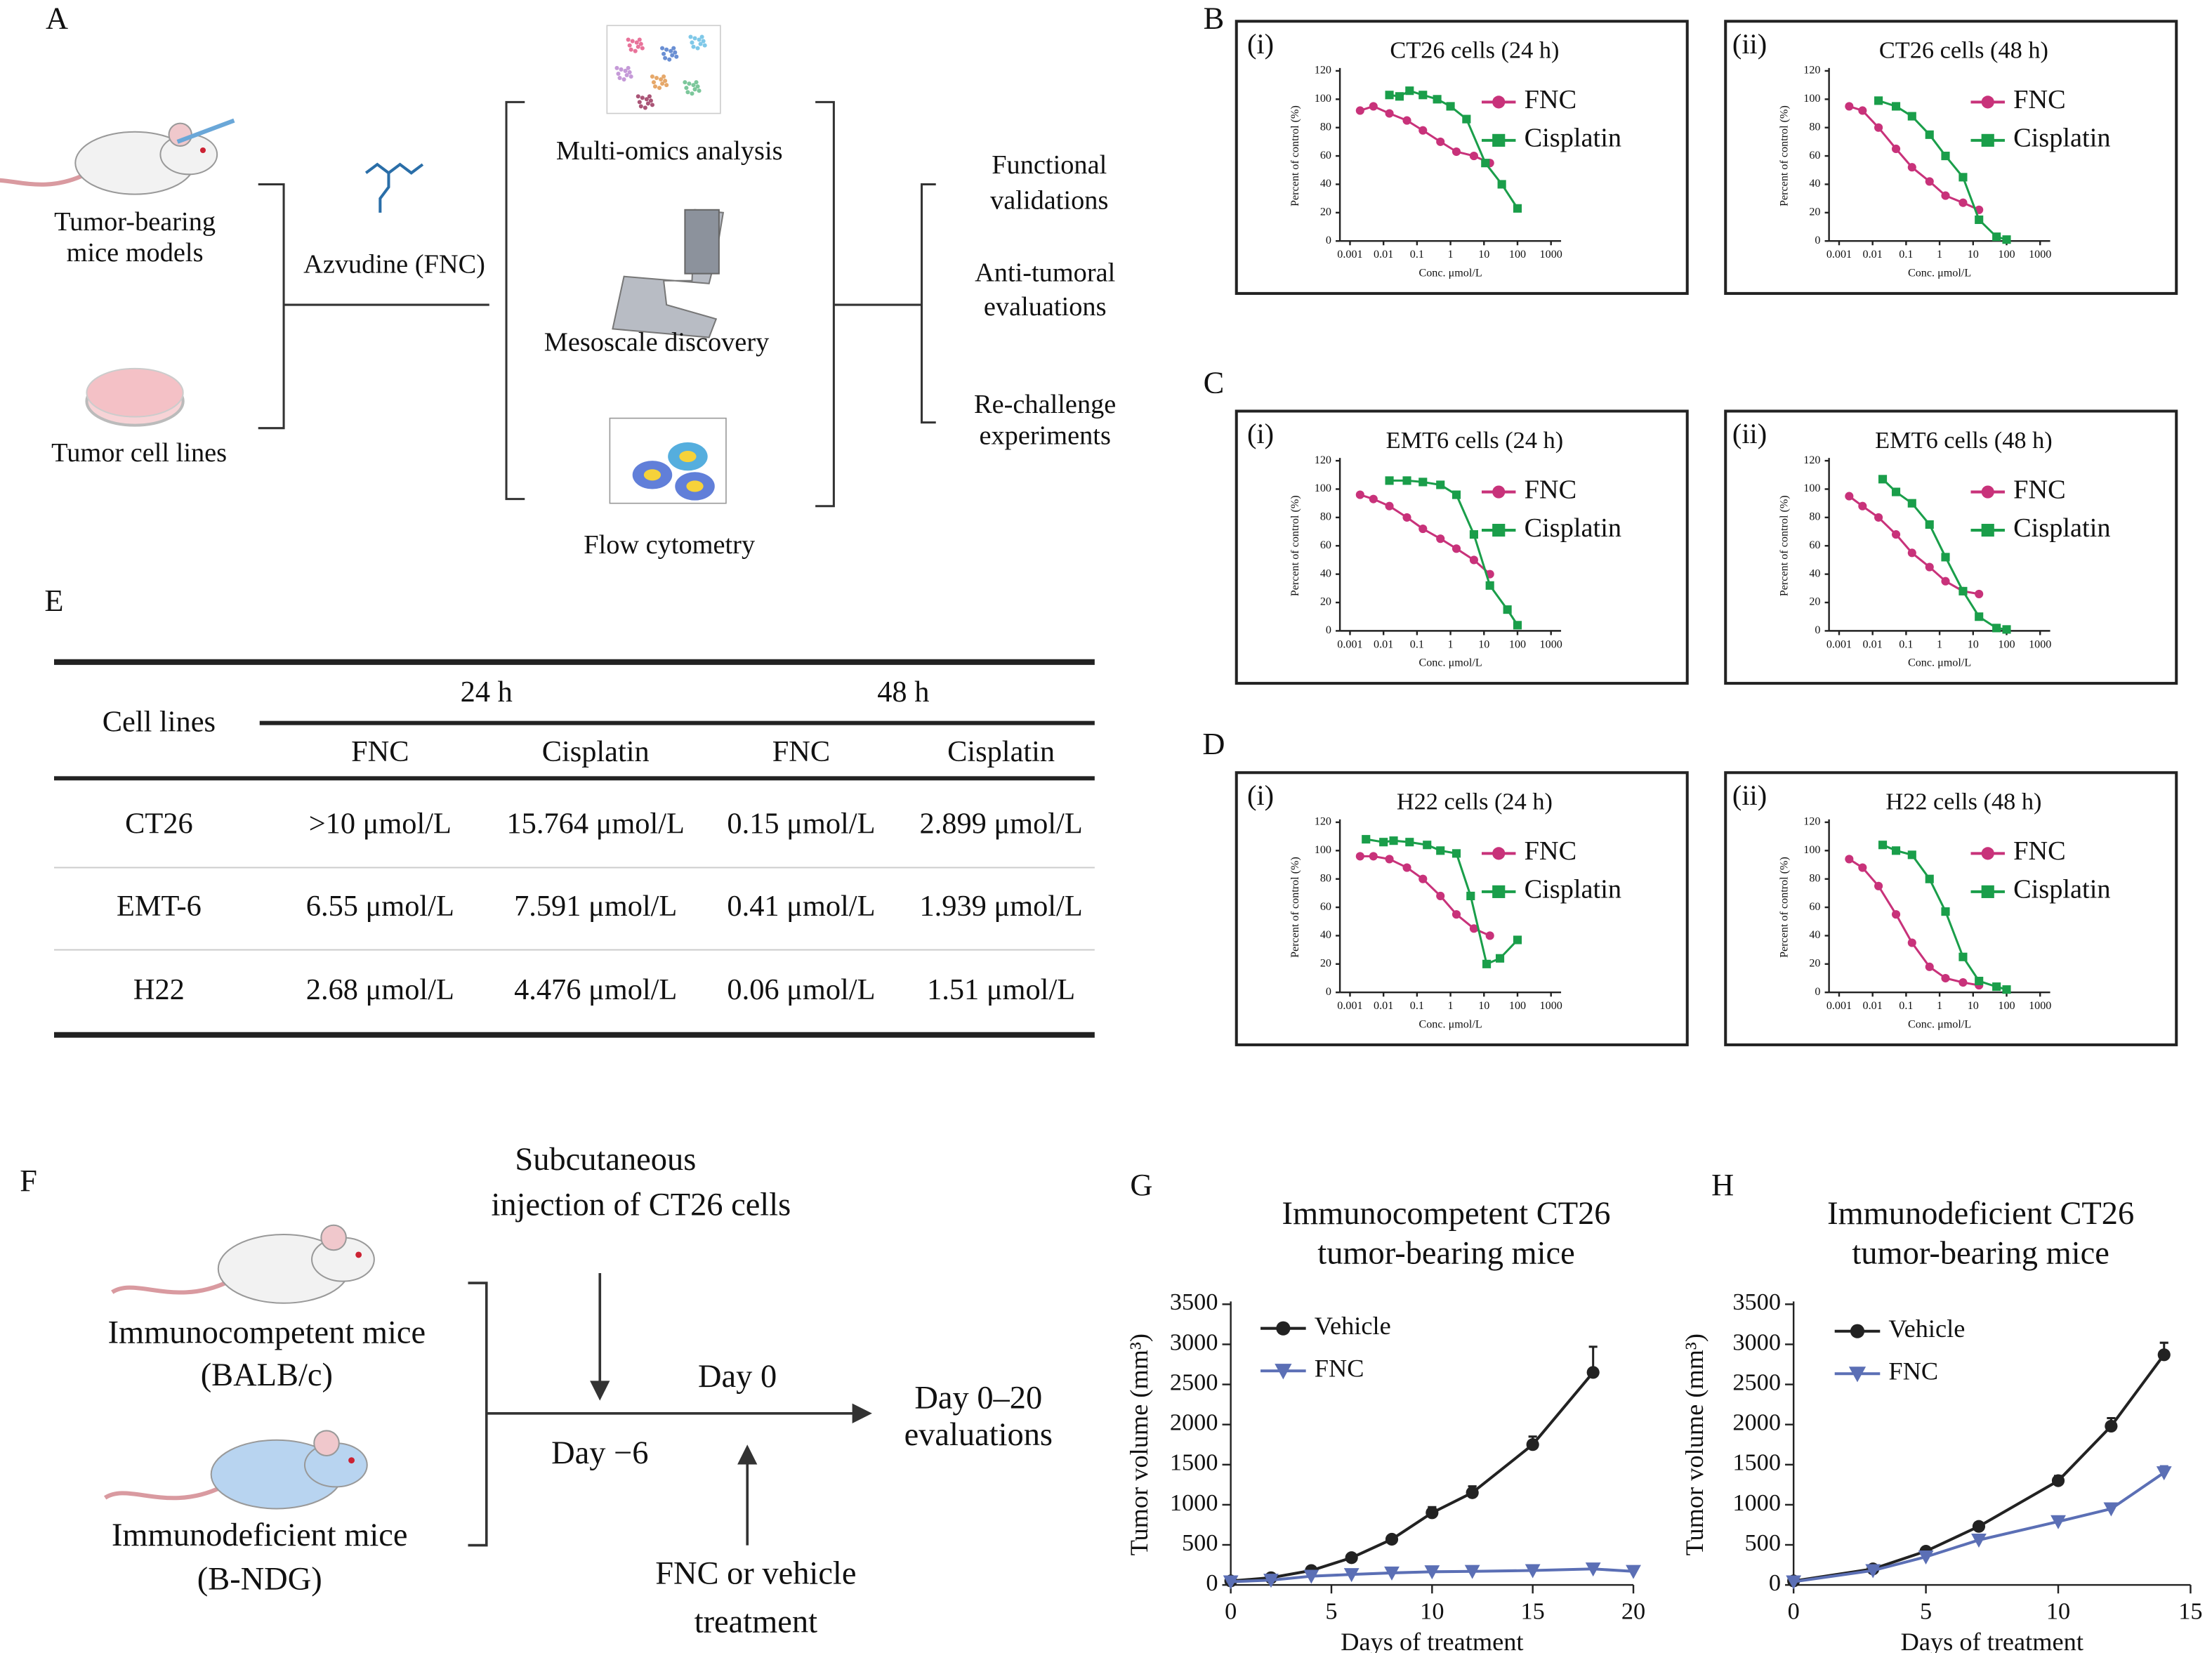 Image resolution: width=2212 pixels, height=1653 pixels. Describe the element at coordinates (1963, 802) in the screenshot. I see `chart-title: H22 cells (48 h)` at that location.